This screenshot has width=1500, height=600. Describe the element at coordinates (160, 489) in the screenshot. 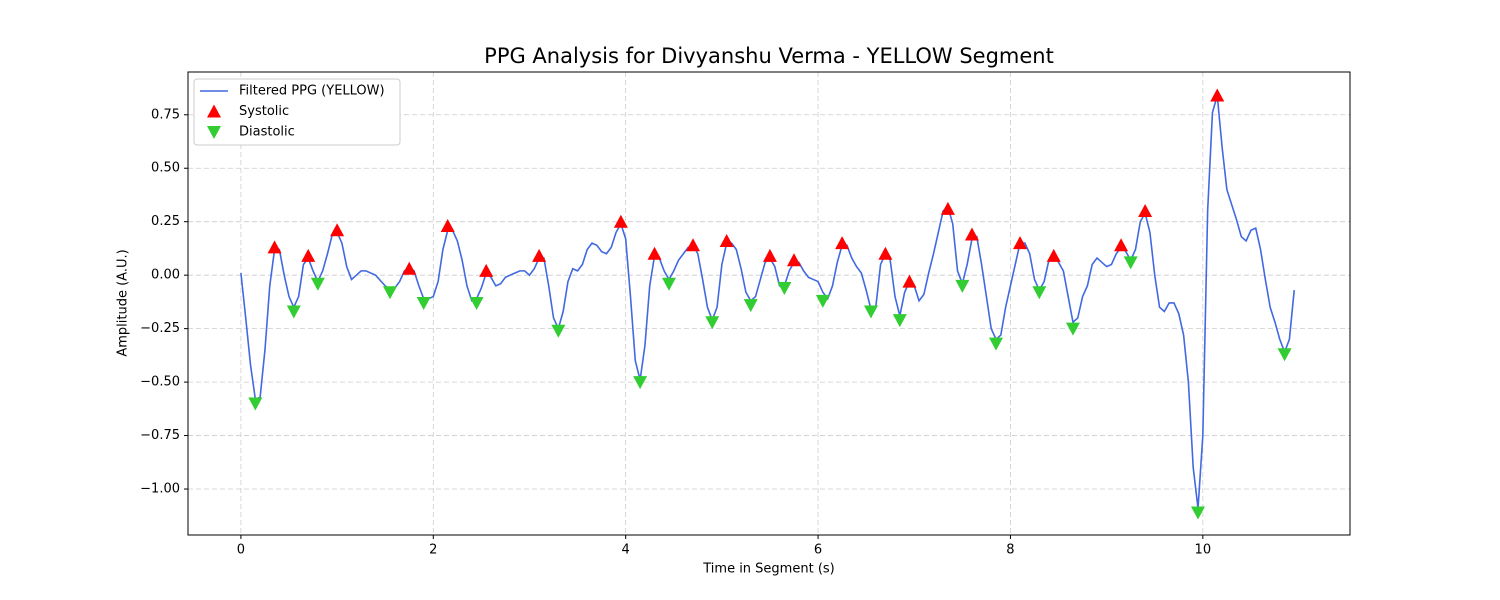

I see `y-tick-label: −1.00` at that location.